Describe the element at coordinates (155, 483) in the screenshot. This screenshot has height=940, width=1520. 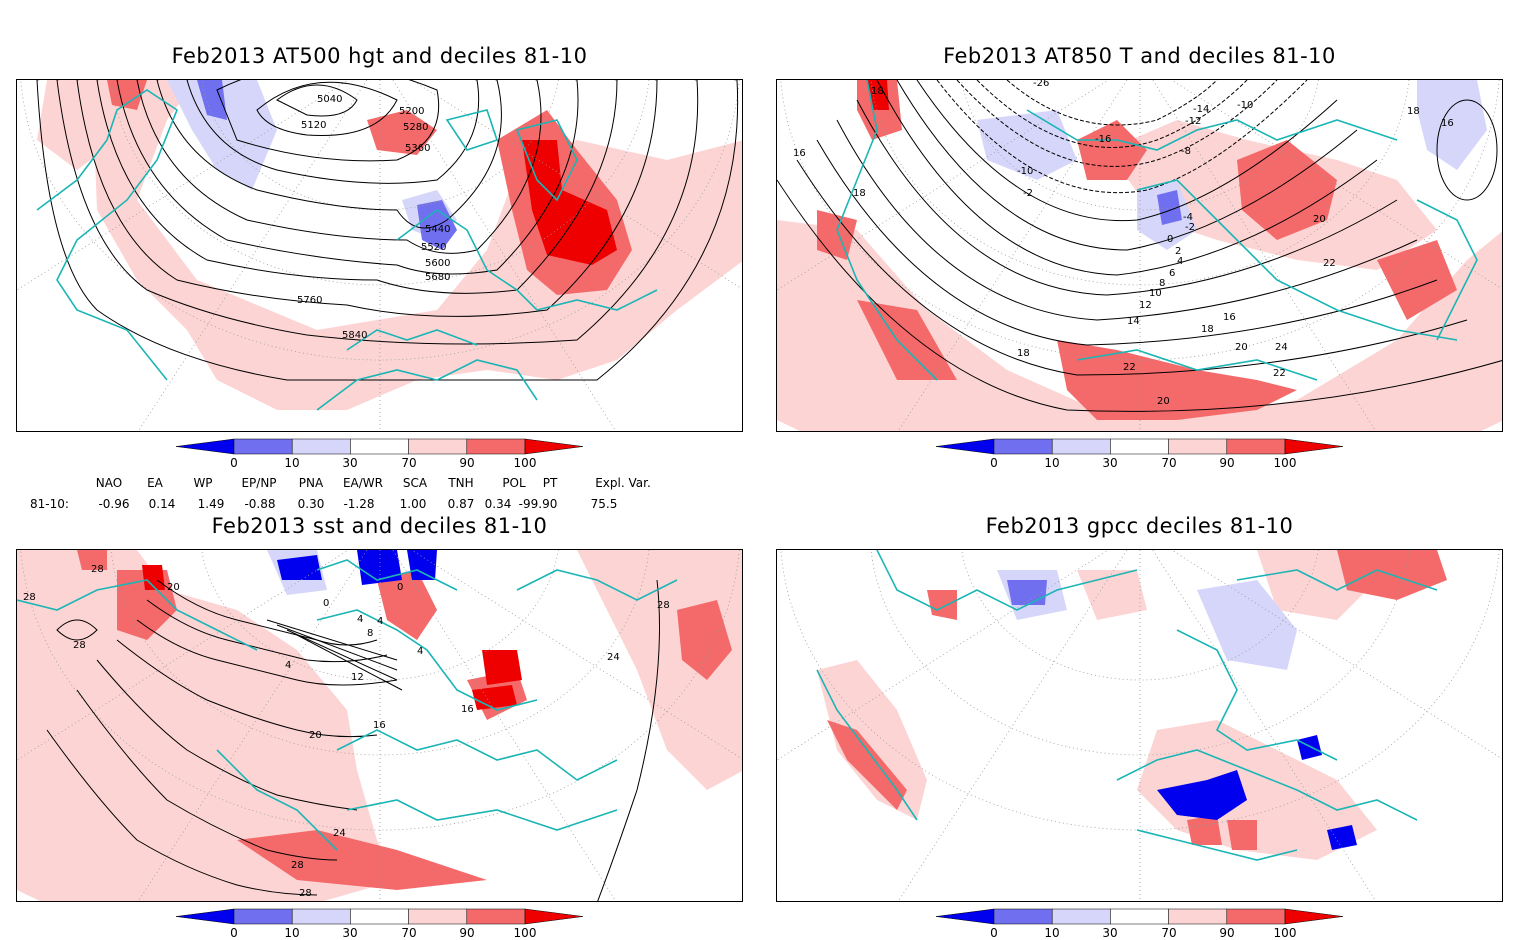
I see `index-header: EA` at that location.